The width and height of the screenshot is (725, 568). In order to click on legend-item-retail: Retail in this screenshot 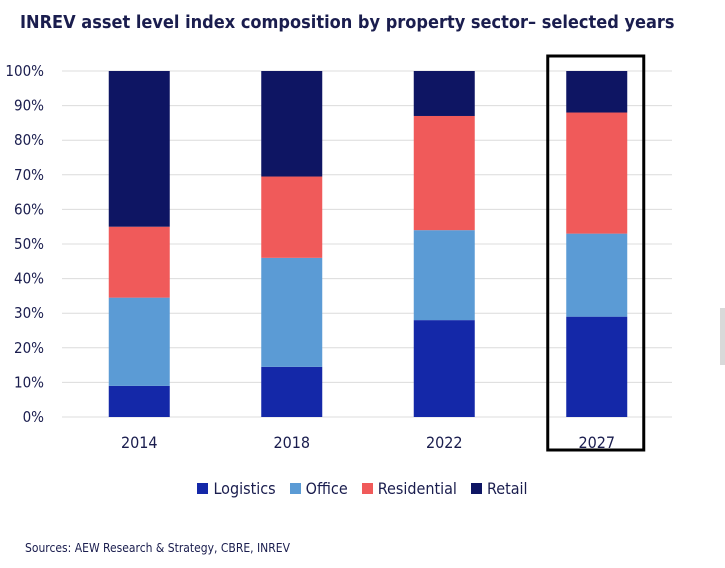, I will do `click(499, 488)`.